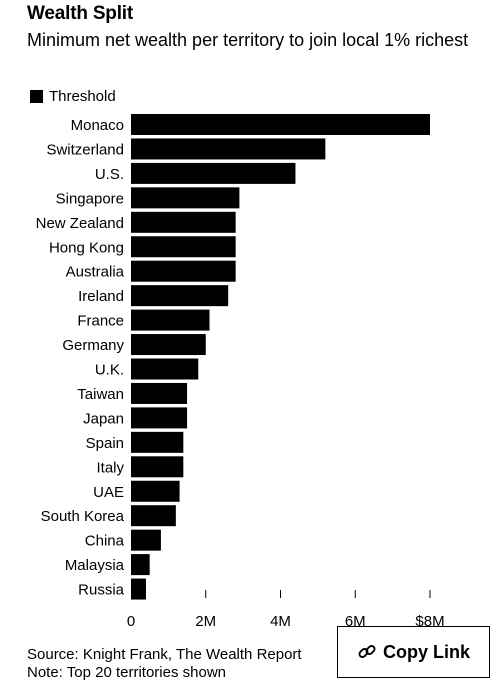 The width and height of the screenshot is (500, 687). I want to click on category-label: China, so click(105, 541).